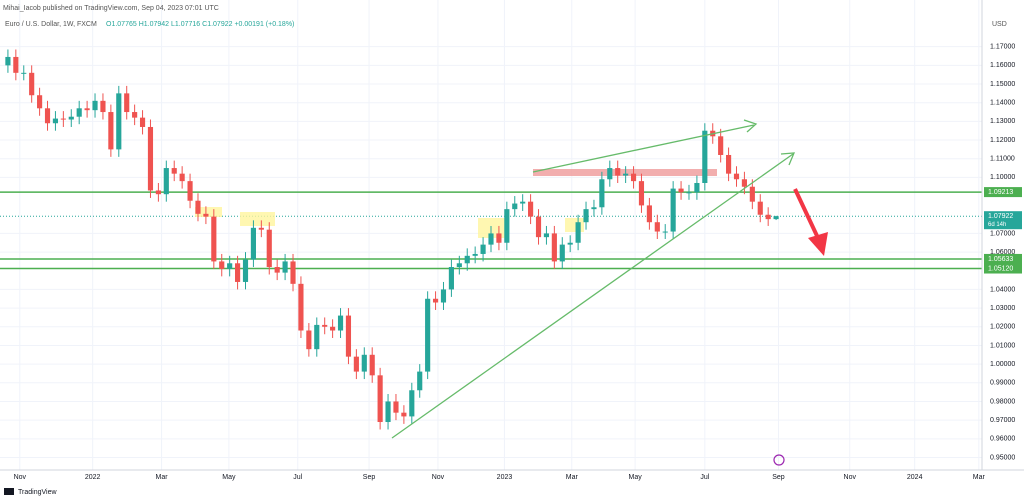  What do you see at coordinates (643, 148) in the screenshot?
I see `trend-line` at bounding box center [643, 148].